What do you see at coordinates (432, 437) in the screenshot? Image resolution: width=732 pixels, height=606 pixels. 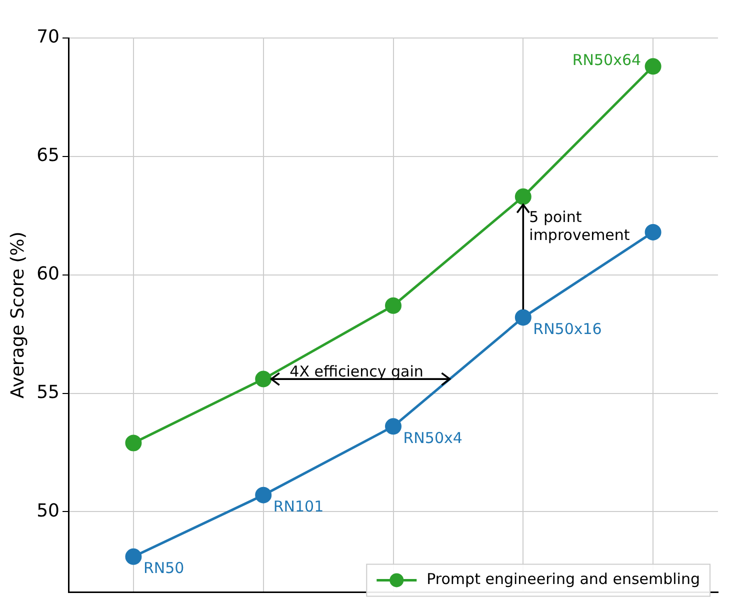 I see `data-label: RN50x4` at bounding box center [432, 437].